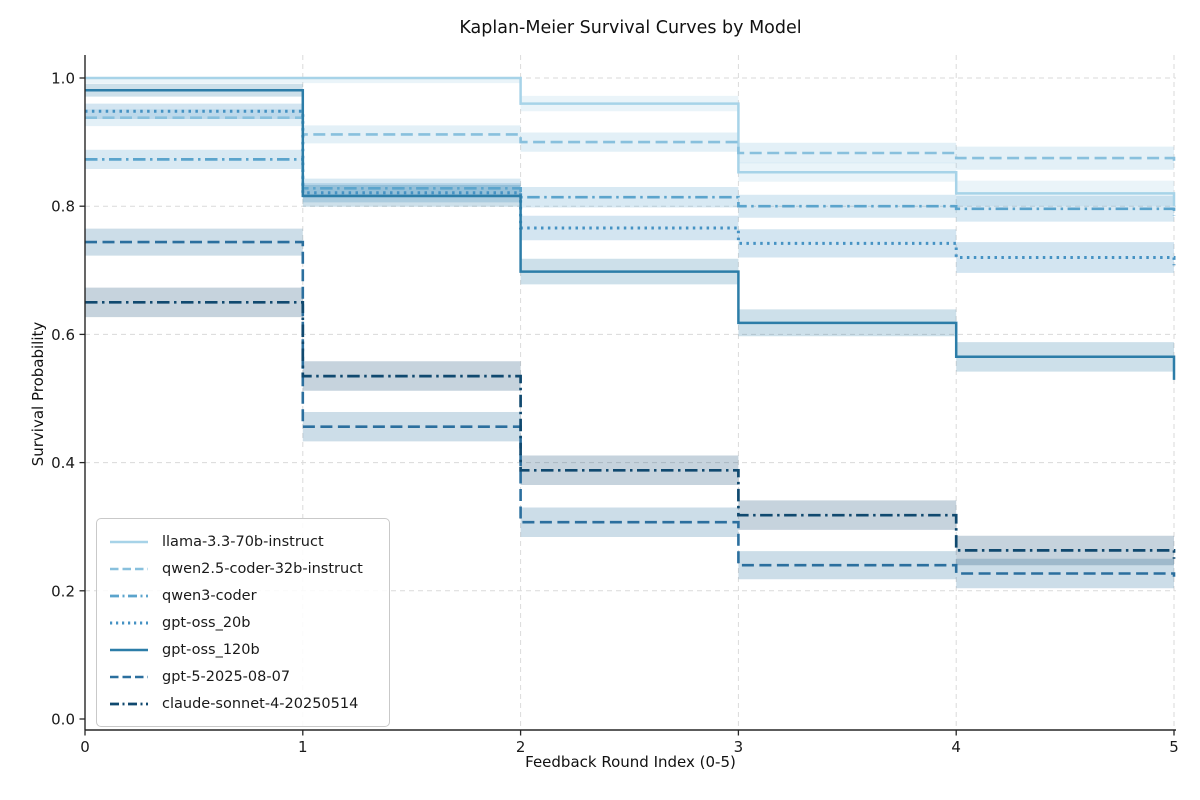 The image size is (1200, 800). What do you see at coordinates (63, 335) in the screenshot?
I see `y-tick-label-0.6: 0.6` at bounding box center [63, 335].